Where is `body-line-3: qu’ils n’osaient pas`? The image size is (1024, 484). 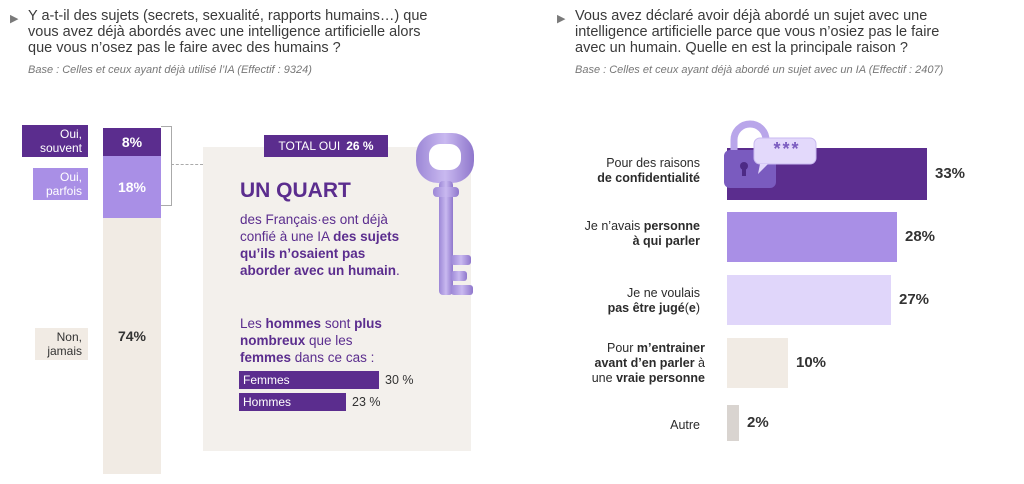
body-line-3: qu’ils n’osaient pas is located at coordinates (303, 253).